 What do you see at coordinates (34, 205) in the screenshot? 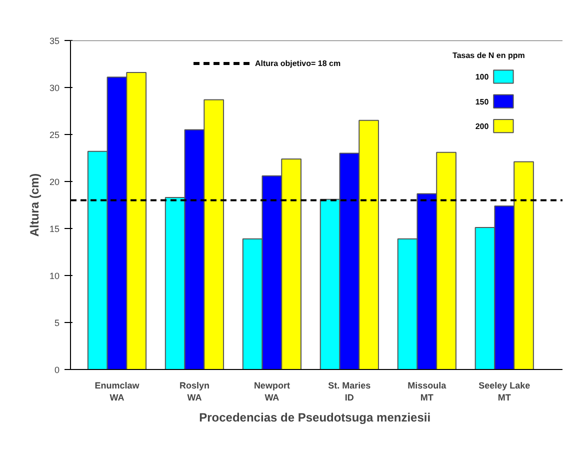
I see `y-axis-title: Altura (cm)` at bounding box center [34, 205].